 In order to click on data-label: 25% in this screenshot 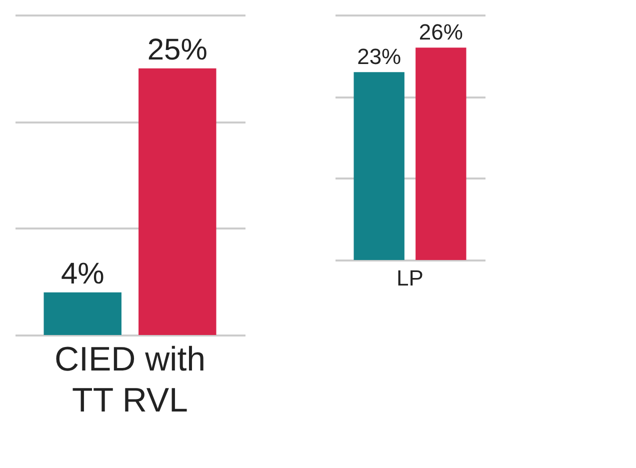, I will do `click(177, 49)`.